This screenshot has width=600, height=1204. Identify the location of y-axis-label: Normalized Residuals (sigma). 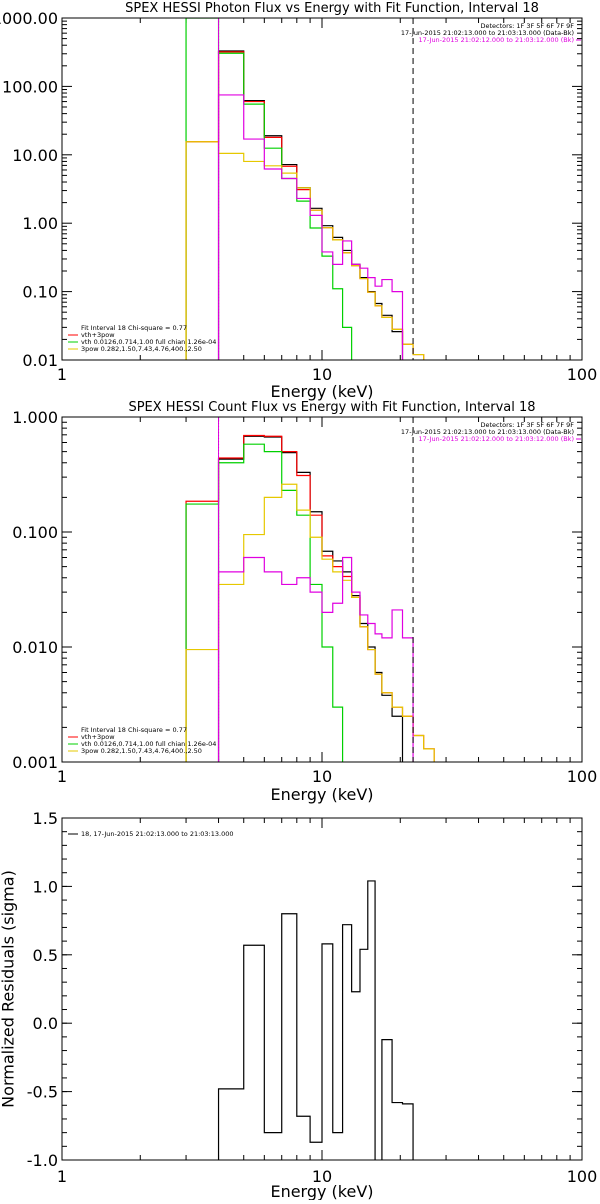
(9, 989).